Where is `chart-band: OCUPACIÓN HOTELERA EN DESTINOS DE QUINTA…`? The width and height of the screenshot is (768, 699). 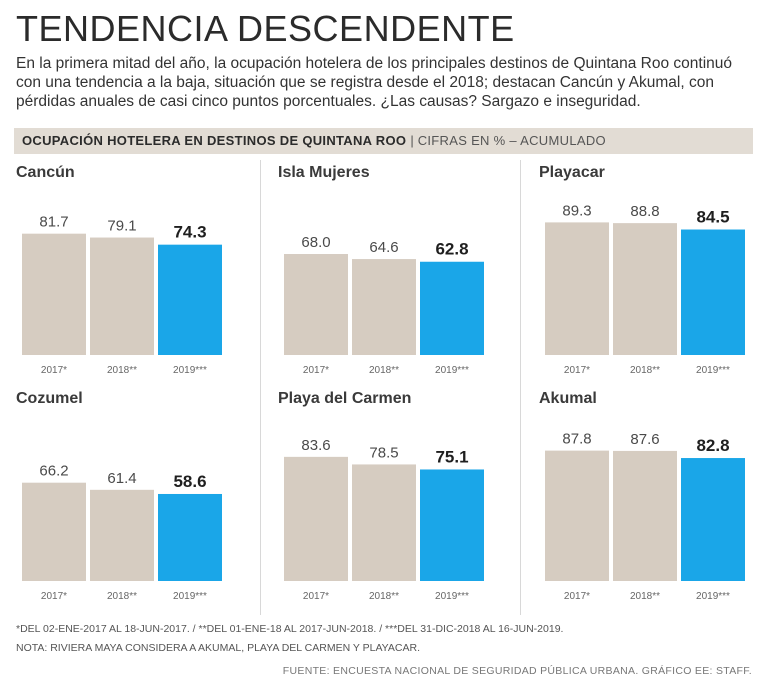 chart-band: OCUPACIÓN HOTELERA EN DESTINOS DE QUINTA… is located at coordinates (383, 141).